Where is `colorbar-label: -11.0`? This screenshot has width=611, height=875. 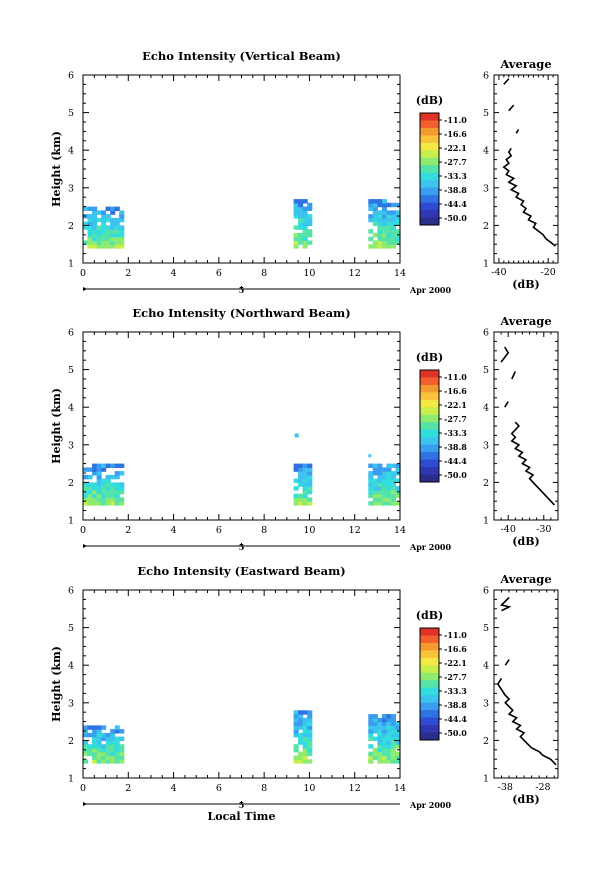
colorbar-label: -11.0 is located at coordinates (455, 635).